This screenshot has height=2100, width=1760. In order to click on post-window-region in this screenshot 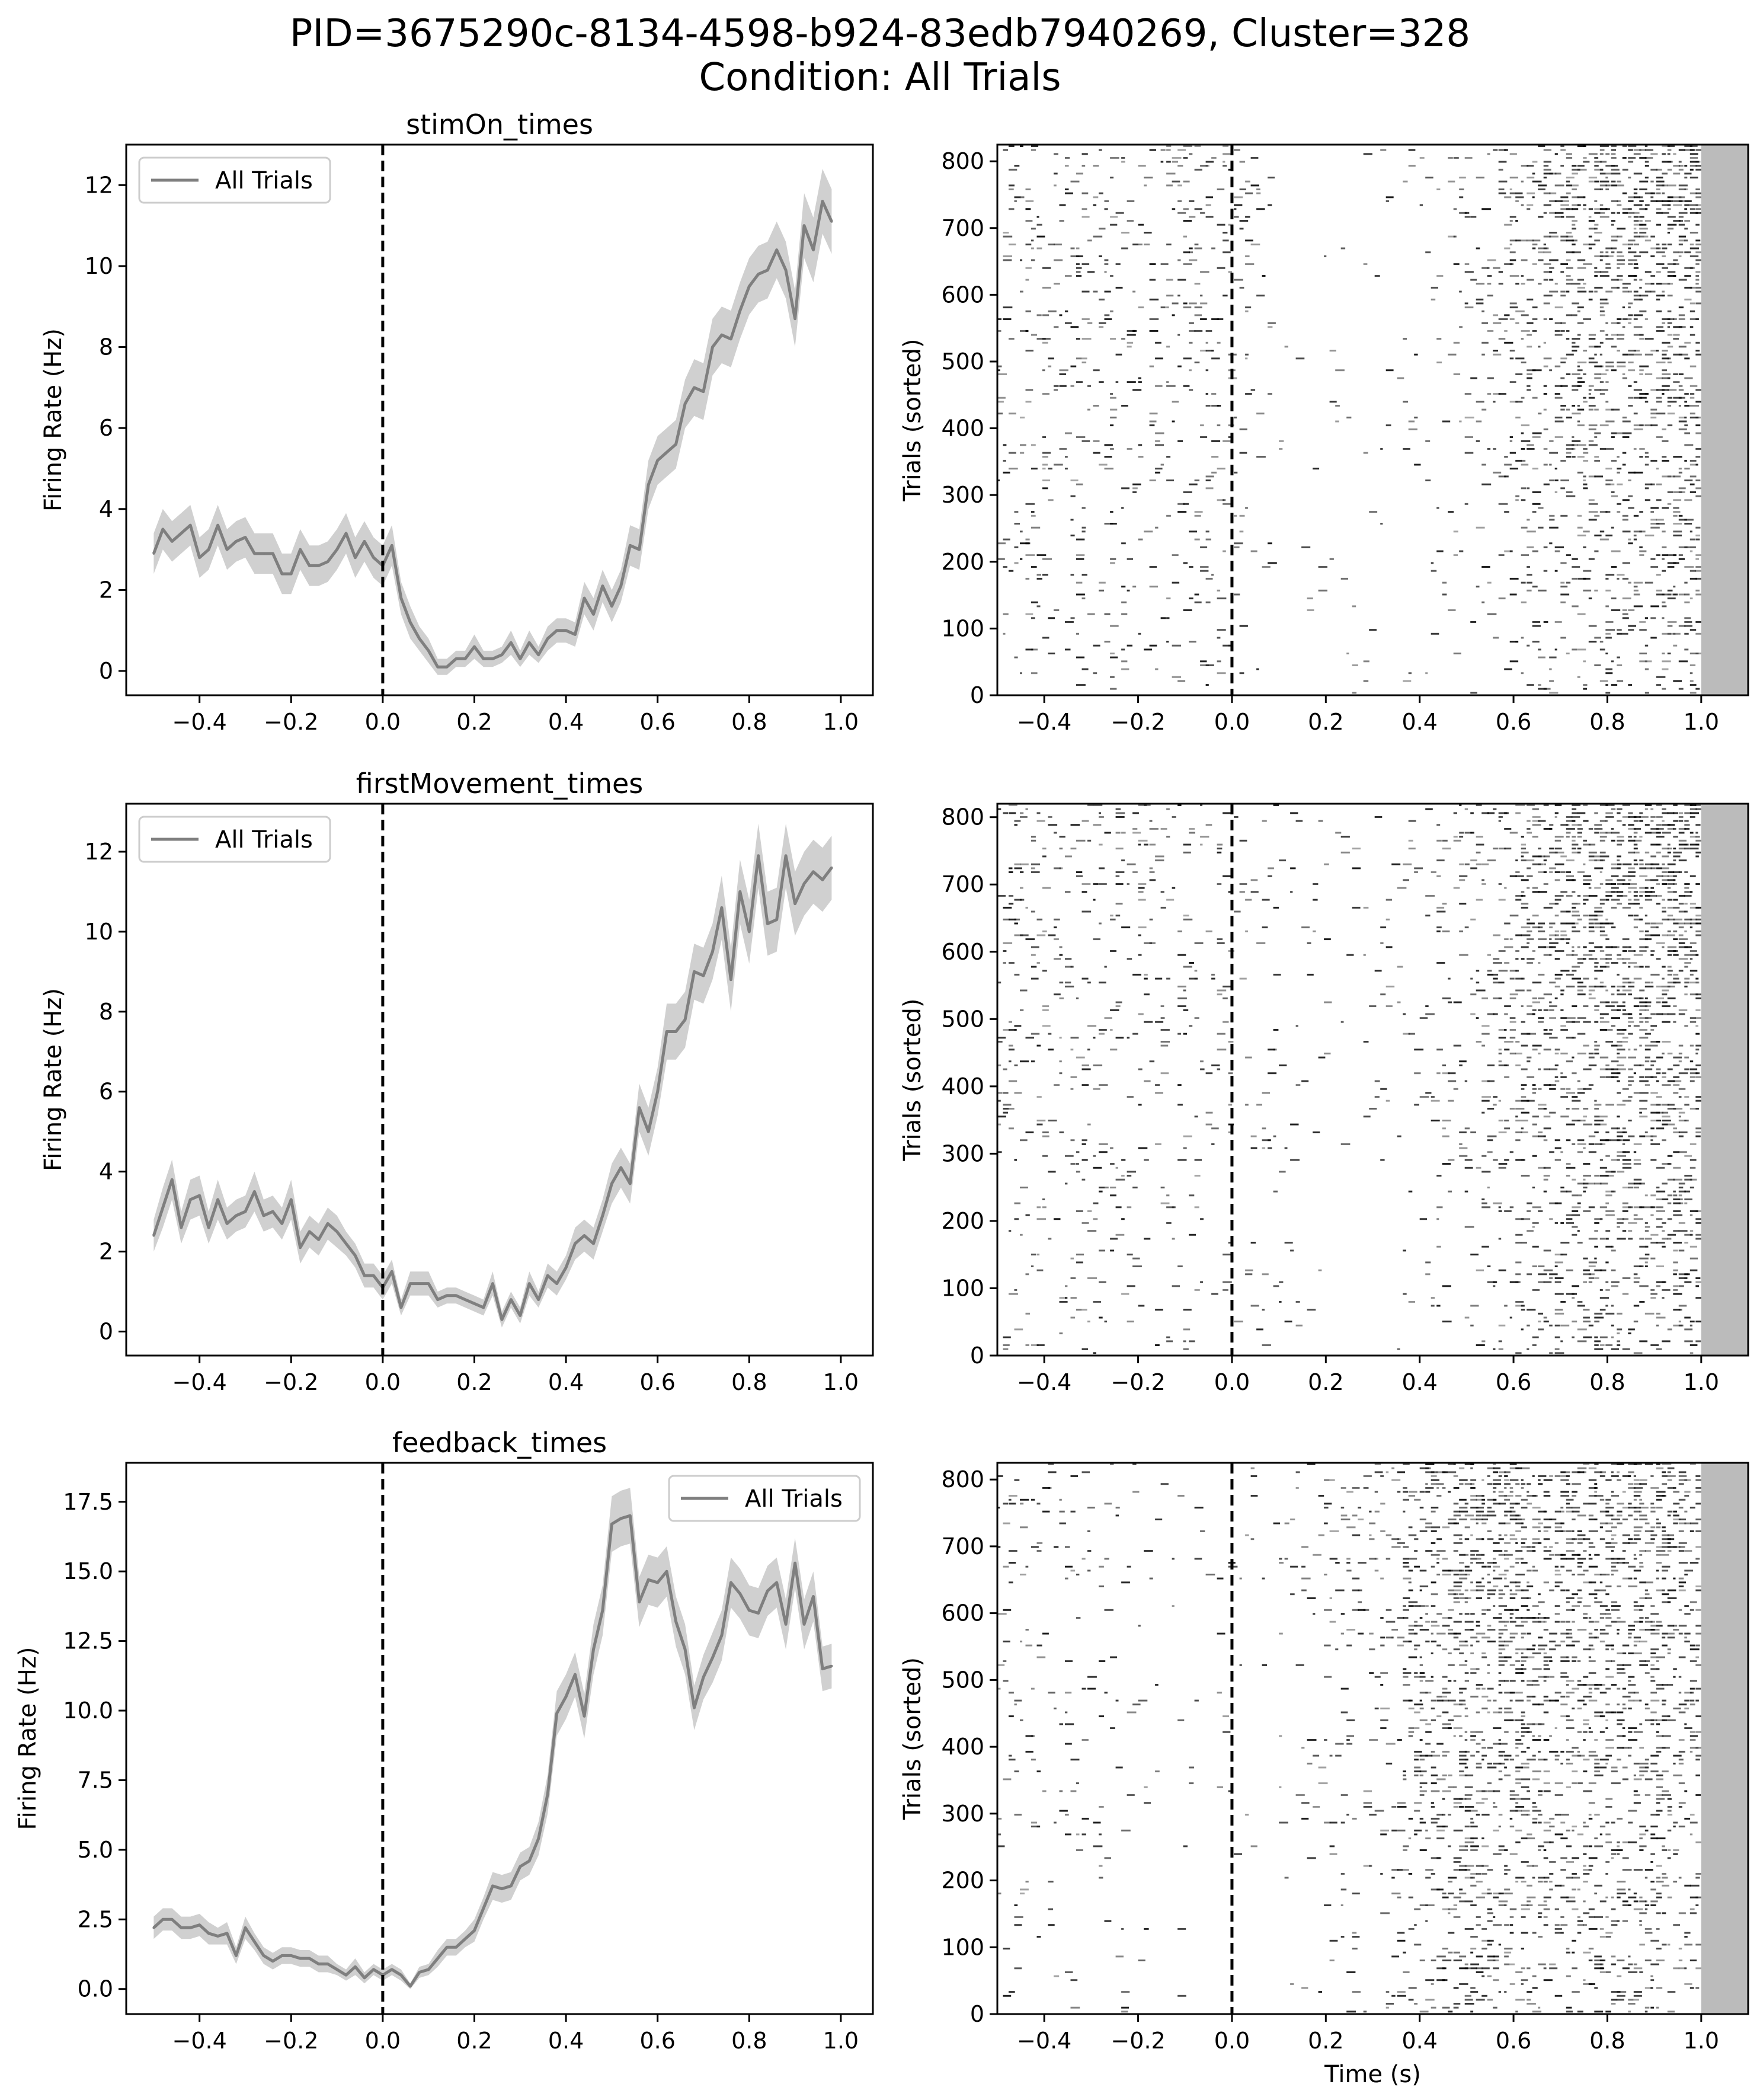, I will do `click(1724, 420)`.